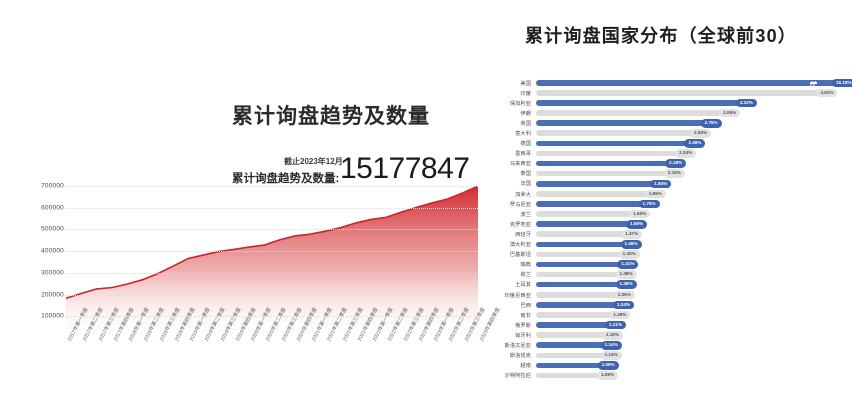  I want to click on table-row: 巴西 1.34%, so click(670, 305).